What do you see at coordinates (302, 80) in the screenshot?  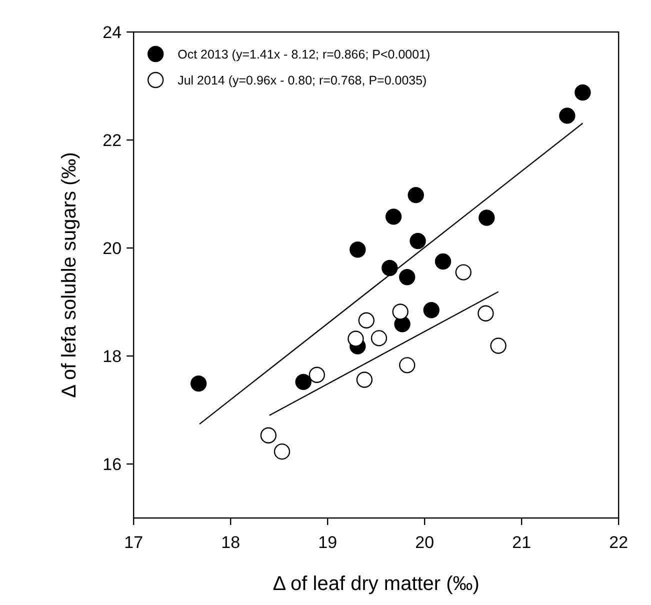 I see `legend-label: Jul 2014 (y=0.96x - 0.80; r=0.768, P=0.0035)` at bounding box center [302, 80].